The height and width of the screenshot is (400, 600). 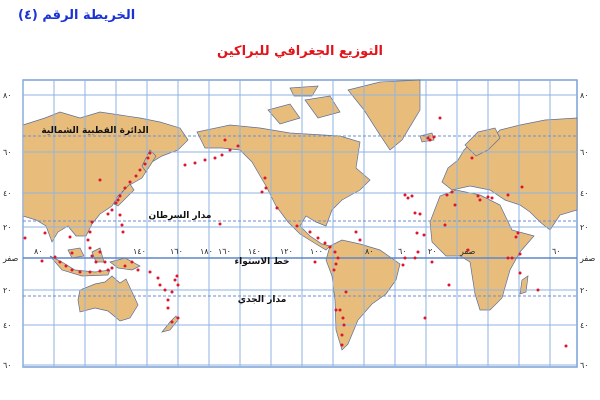 I want to click on lon-label: ١٦٠, so click(x=224, y=251).